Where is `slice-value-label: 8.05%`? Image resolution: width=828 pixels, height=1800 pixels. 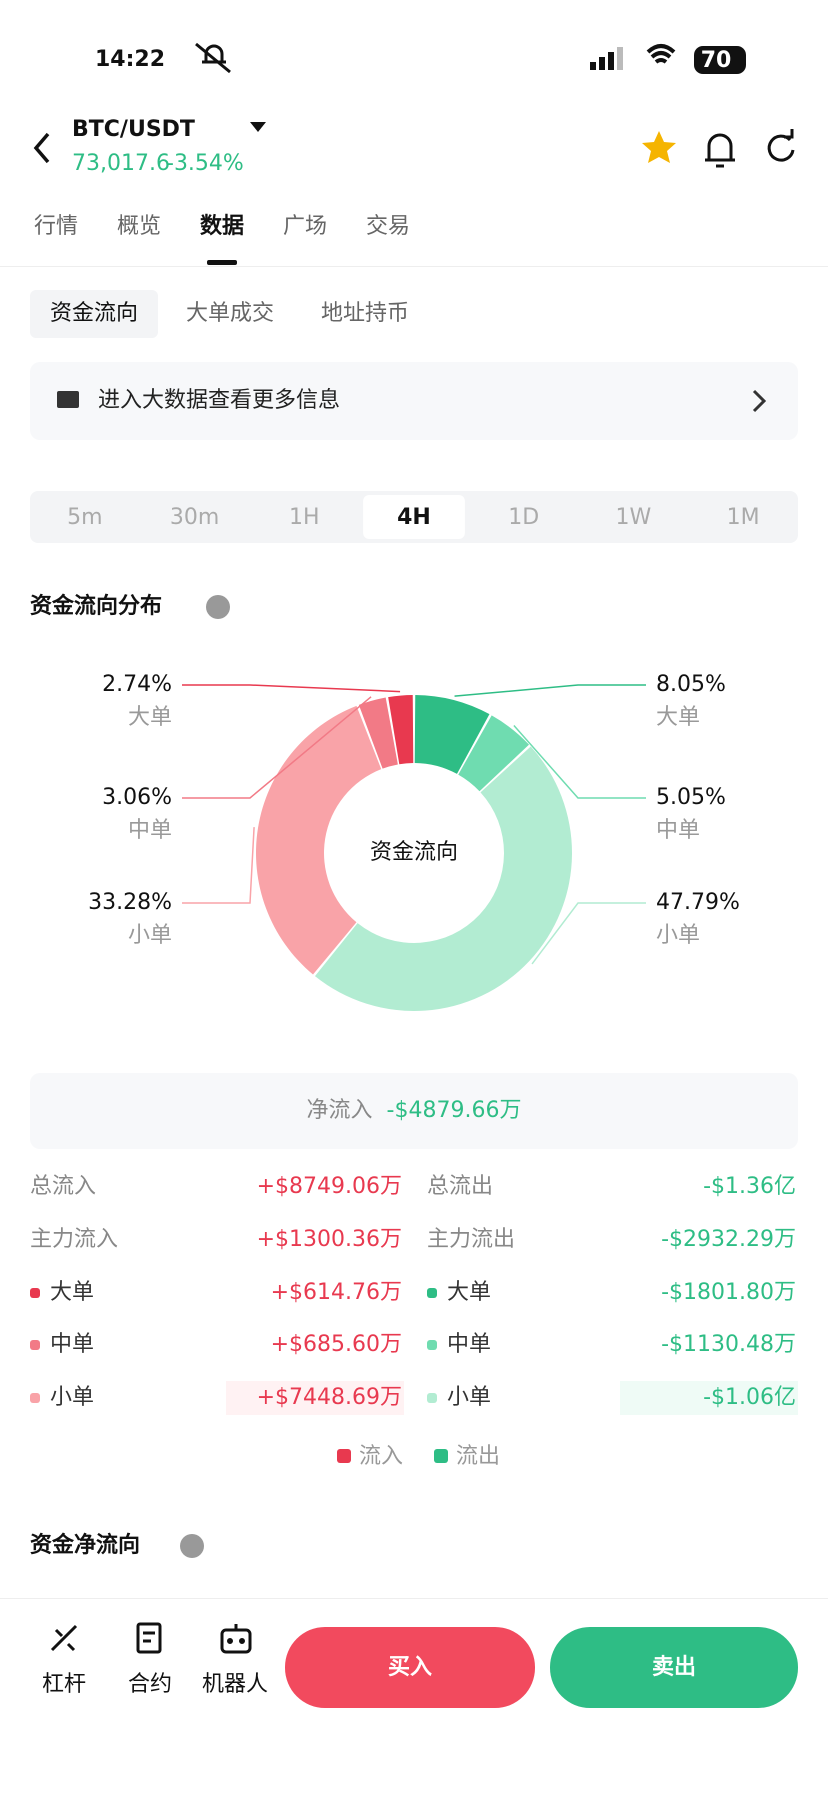
slice-value-label: 8.05% is located at coordinates (691, 684).